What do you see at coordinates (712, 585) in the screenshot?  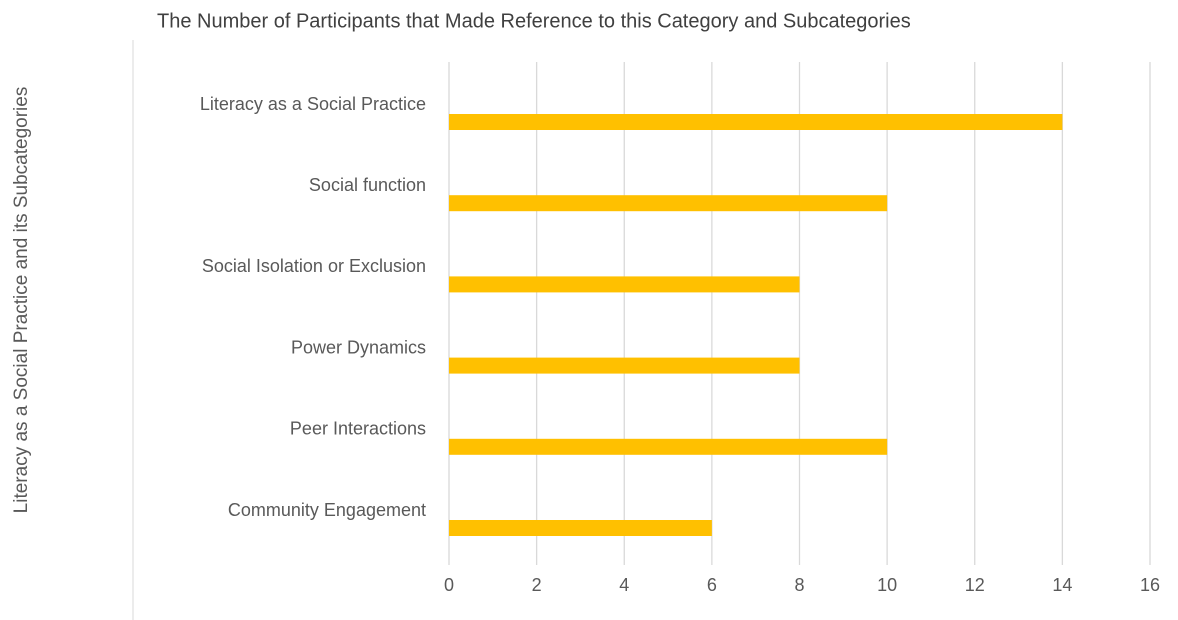 I see `x-tick-label: 6` at bounding box center [712, 585].